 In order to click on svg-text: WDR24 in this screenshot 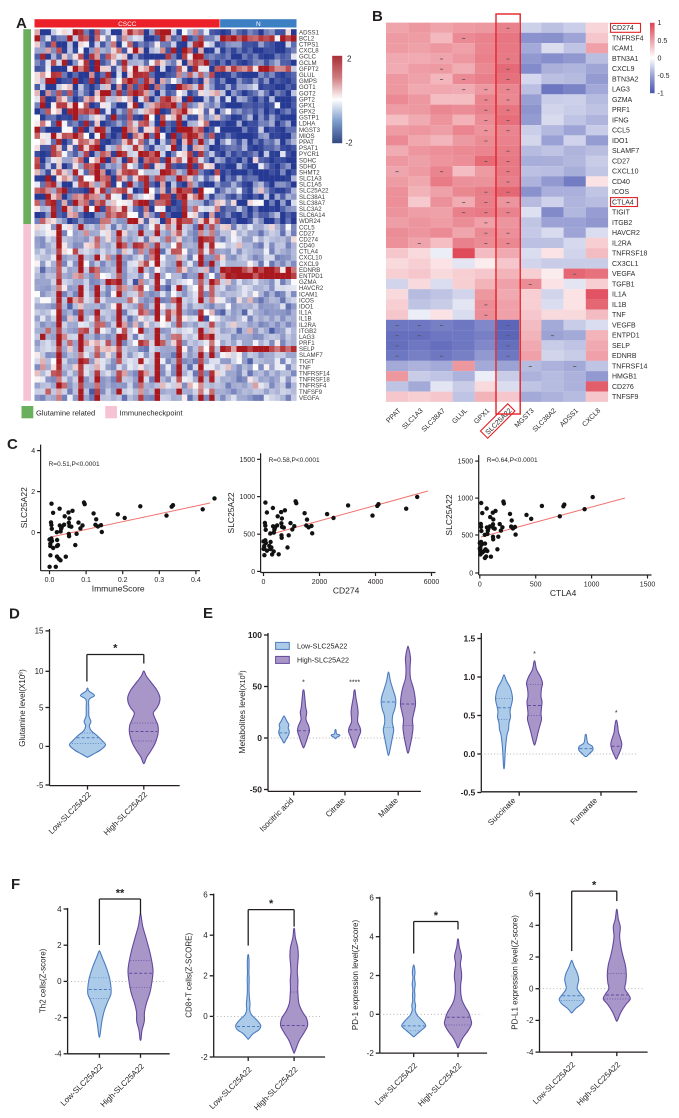, I will do `click(310, 221)`.